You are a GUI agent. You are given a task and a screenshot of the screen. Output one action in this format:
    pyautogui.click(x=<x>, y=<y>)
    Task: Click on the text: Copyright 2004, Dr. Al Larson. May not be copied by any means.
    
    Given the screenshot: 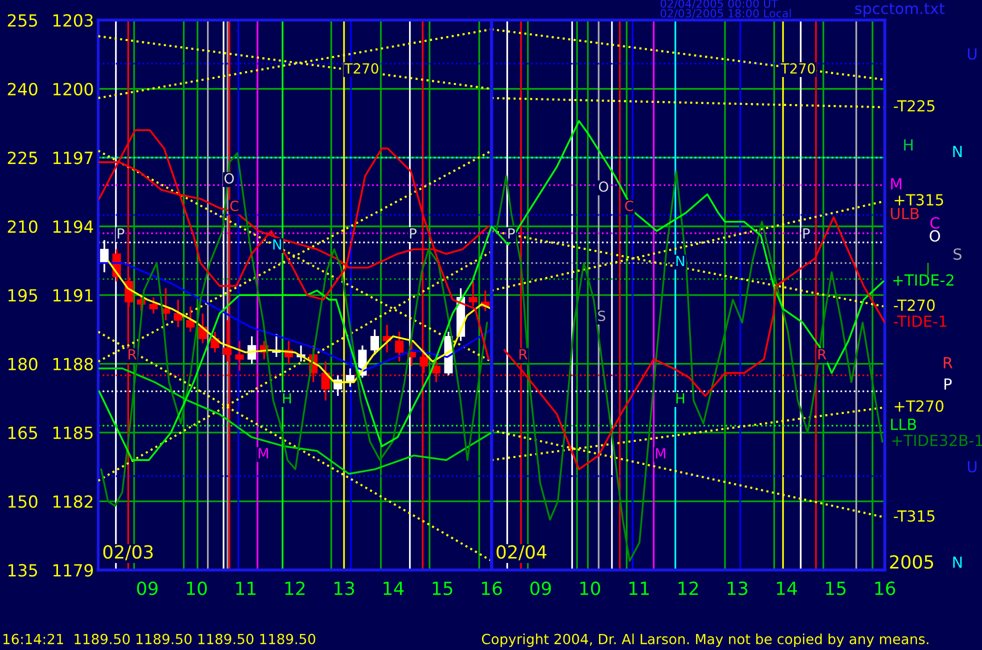 What is the action you would take?
    pyautogui.click(x=705, y=640)
    